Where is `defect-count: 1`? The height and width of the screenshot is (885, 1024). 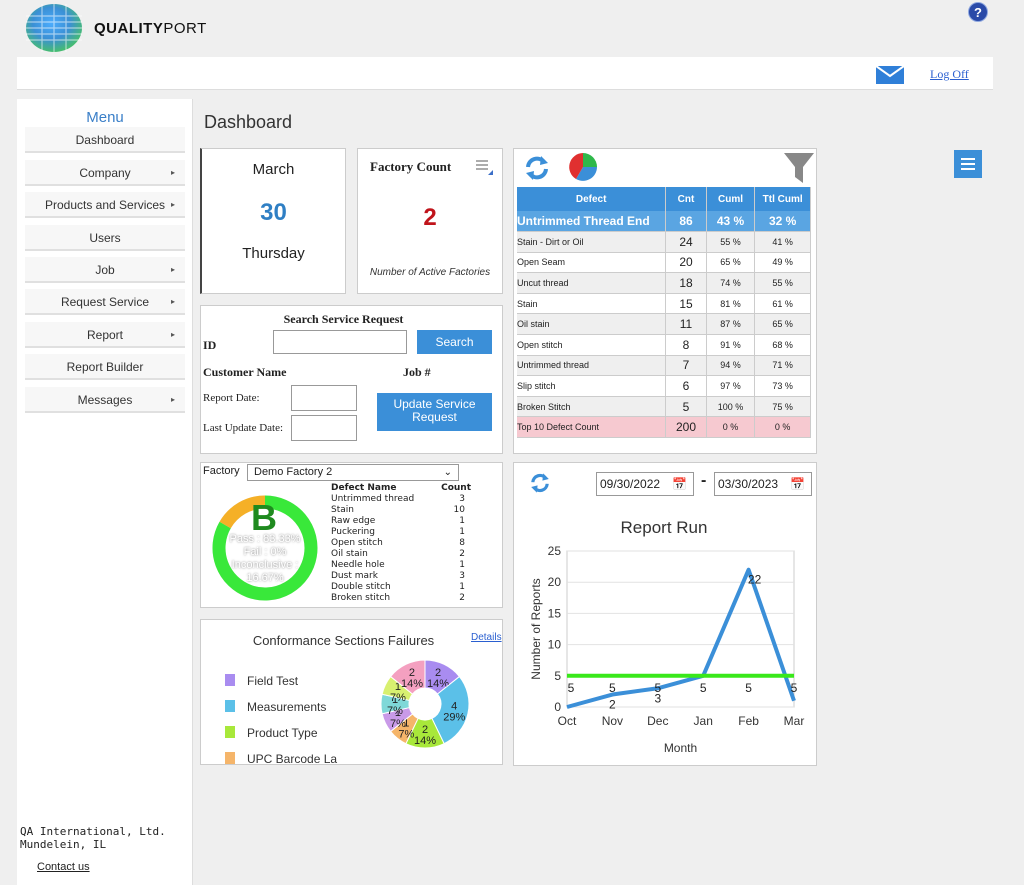 defect-count: 1 is located at coordinates (462, 565).